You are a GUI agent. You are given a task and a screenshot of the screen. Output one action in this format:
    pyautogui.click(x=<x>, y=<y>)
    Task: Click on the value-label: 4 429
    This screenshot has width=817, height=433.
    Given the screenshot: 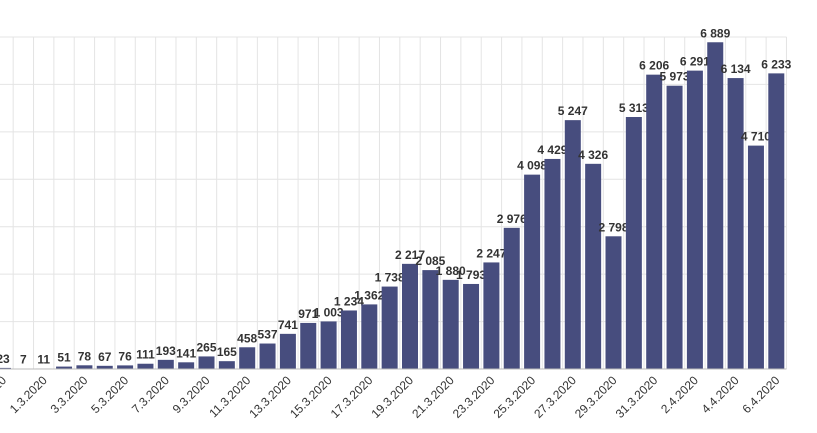 What is the action you would take?
    pyautogui.click(x=552, y=150)
    